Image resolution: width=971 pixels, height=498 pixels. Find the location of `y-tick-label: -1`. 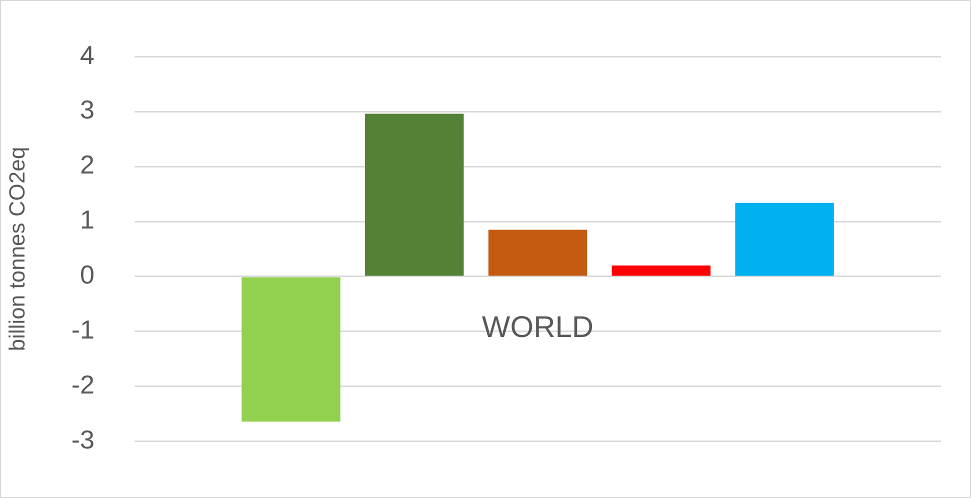

y-tick-label: -1 is located at coordinates (83, 329).